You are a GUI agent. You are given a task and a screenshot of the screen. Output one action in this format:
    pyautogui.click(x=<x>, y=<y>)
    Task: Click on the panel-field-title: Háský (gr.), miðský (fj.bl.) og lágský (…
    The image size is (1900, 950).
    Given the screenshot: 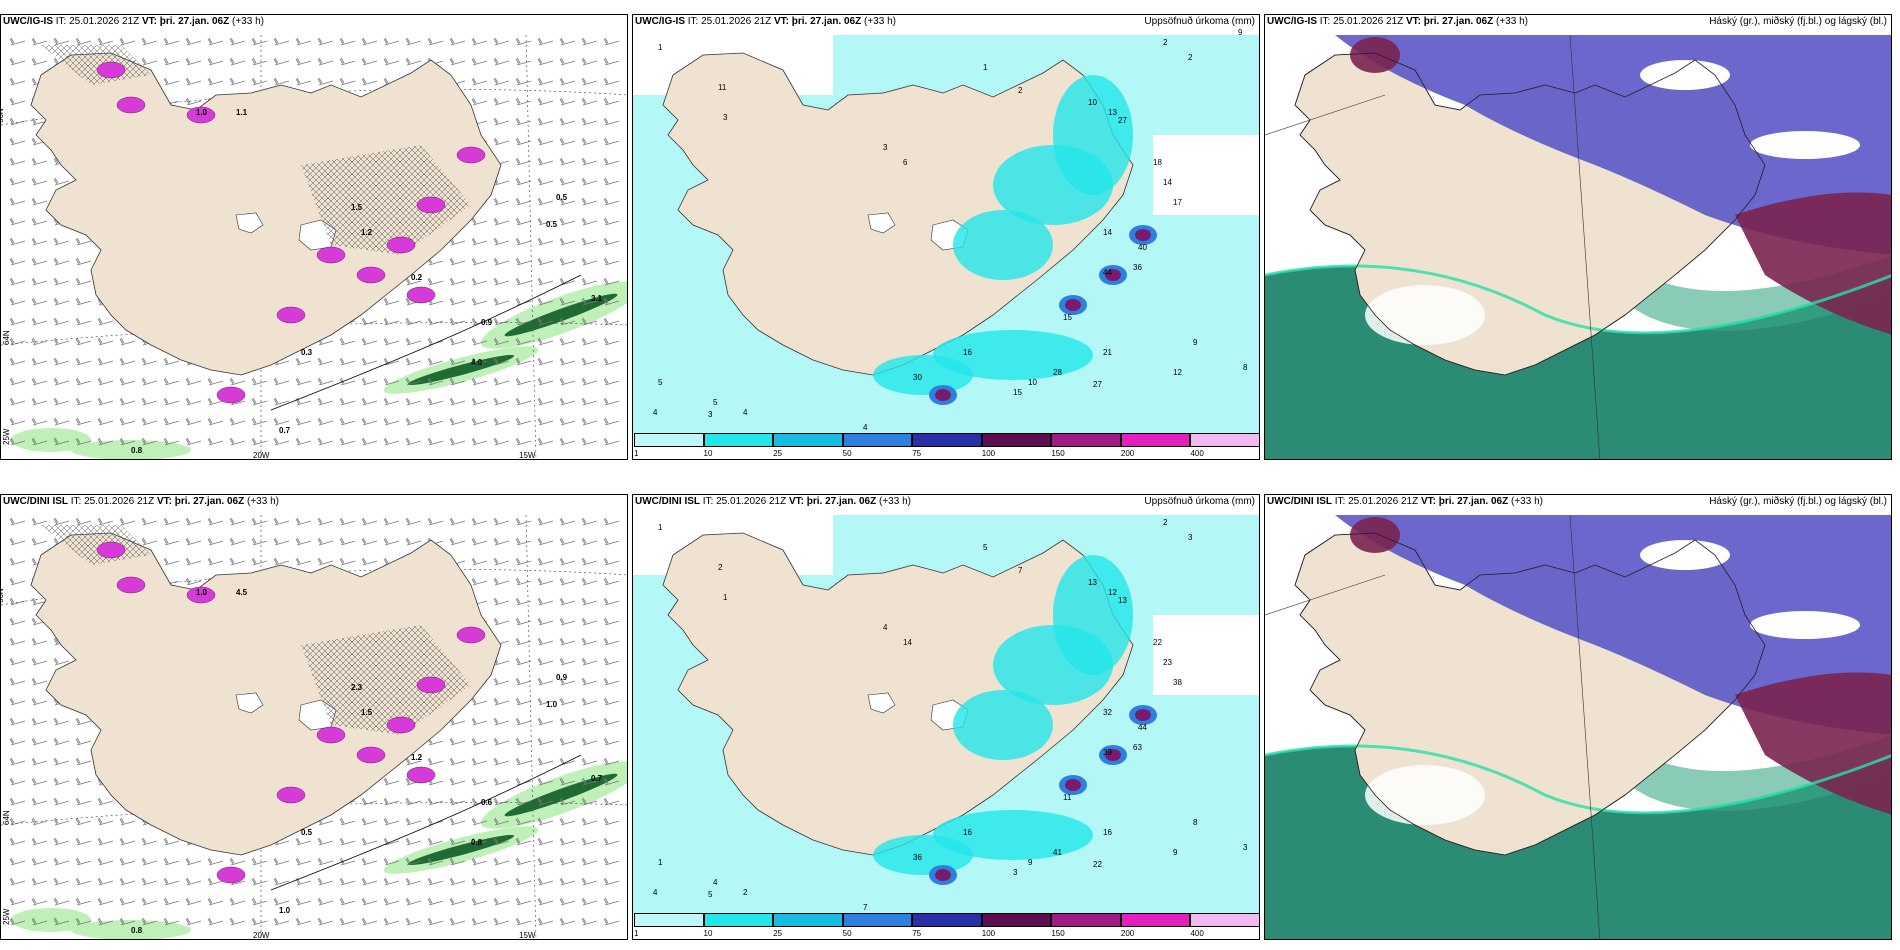 What is the action you would take?
    pyautogui.click(x=1798, y=21)
    